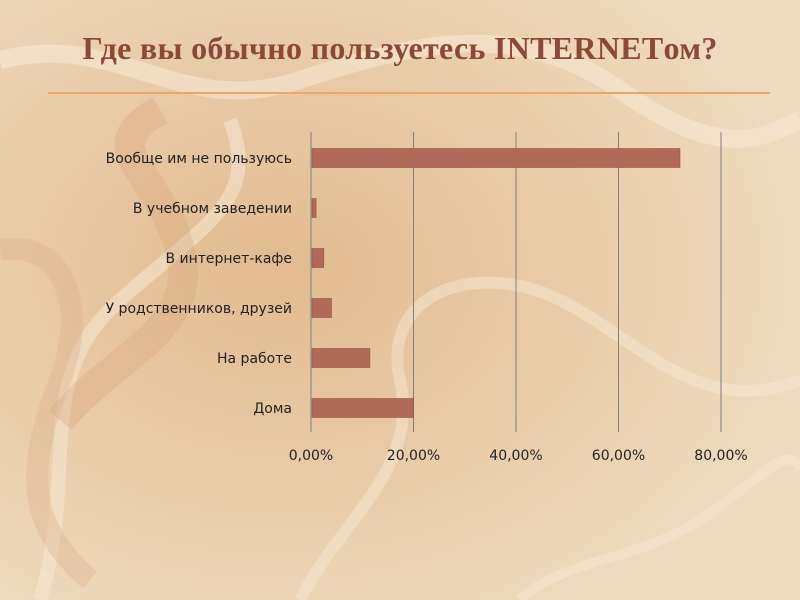 This screenshot has width=800, height=600. Describe the element at coordinates (720, 456) in the screenshot. I see `chart-x-tick-label: 80,00%` at that location.